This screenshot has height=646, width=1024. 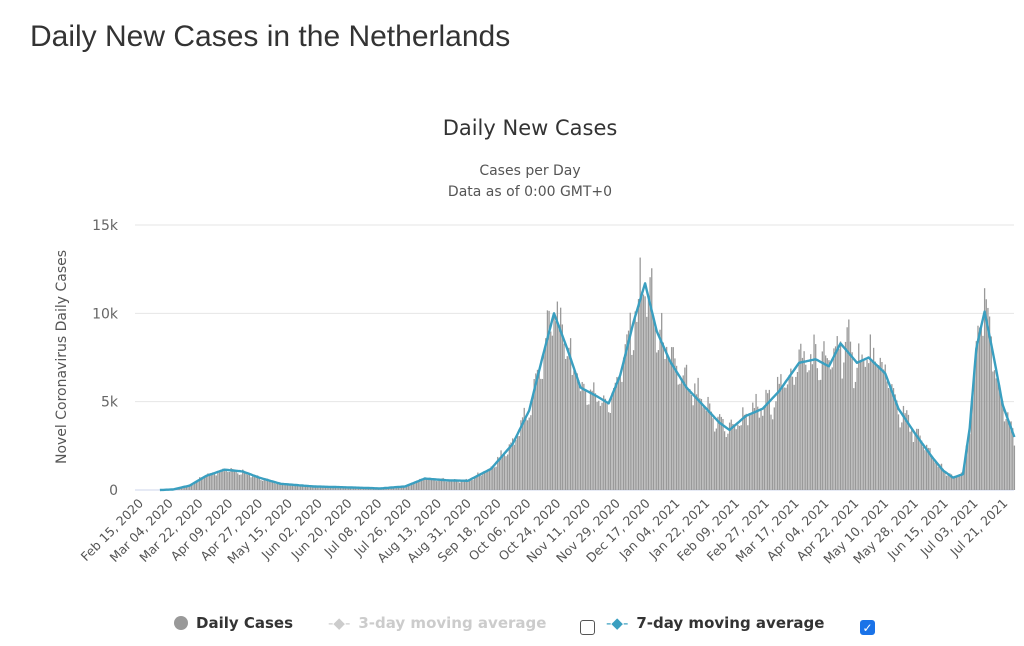 I want to click on 3day-checkbox, so click(x=587, y=627).